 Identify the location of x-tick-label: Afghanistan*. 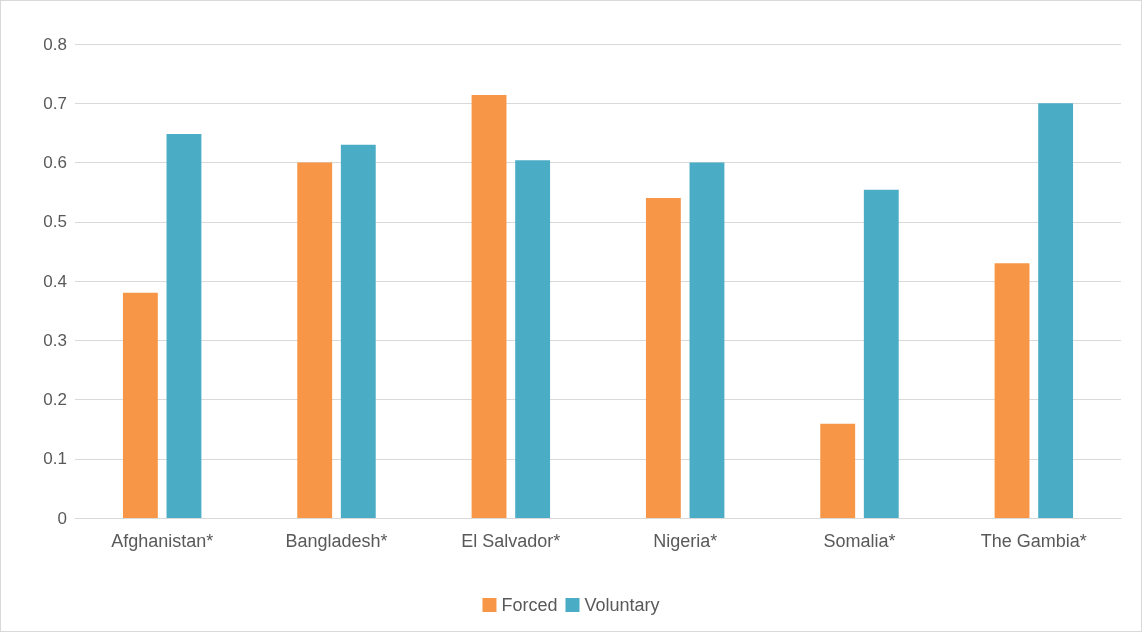
(162, 541).